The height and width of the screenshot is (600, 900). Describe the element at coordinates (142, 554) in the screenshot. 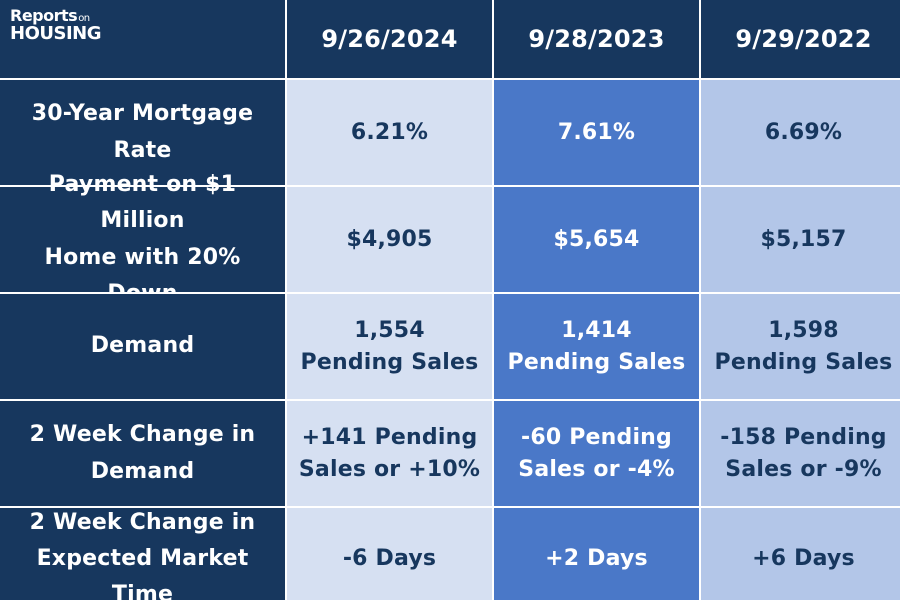

I see `row-label-market-time-change: 2 Week Change in Expected Market Time` at that location.